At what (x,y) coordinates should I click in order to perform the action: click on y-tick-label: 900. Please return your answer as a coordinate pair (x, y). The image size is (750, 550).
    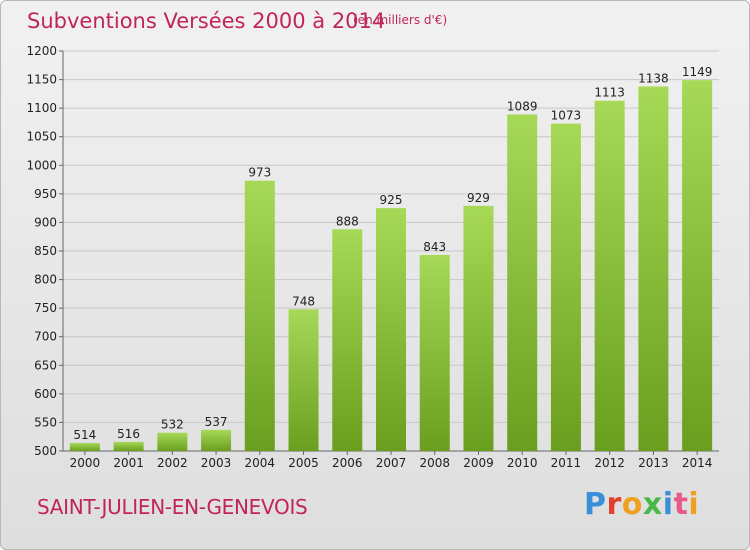
    Looking at the image, I should click on (45, 222).